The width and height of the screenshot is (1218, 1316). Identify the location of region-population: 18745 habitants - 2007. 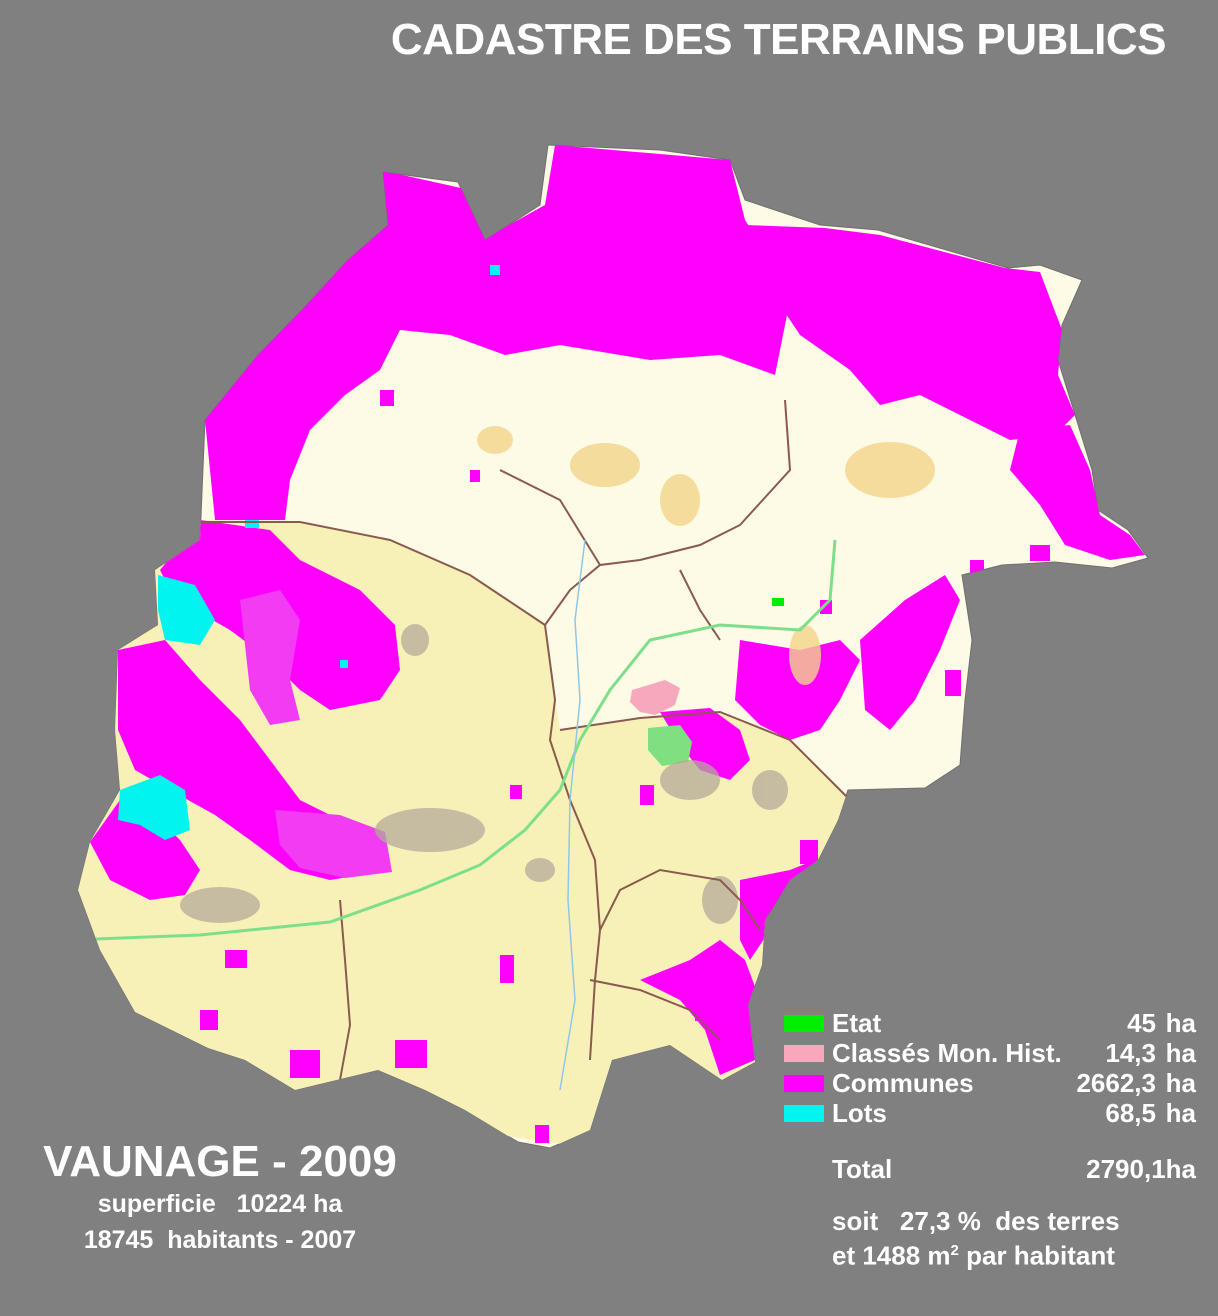
(220, 1240).